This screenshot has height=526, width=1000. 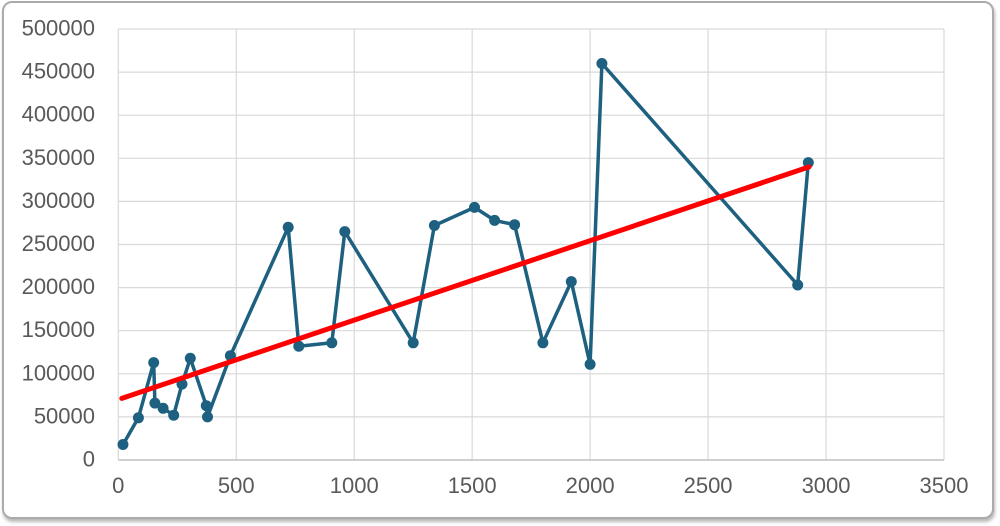 What do you see at coordinates (826, 485) in the screenshot?
I see `x-axis-tick-label: 3000` at bounding box center [826, 485].